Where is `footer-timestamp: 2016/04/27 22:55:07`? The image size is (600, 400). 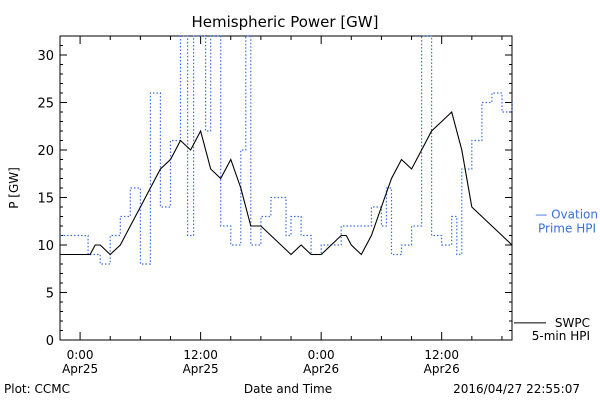
footer-timestamp: 2016/04/27 22:55:07 is located at coordinates (516, 389).